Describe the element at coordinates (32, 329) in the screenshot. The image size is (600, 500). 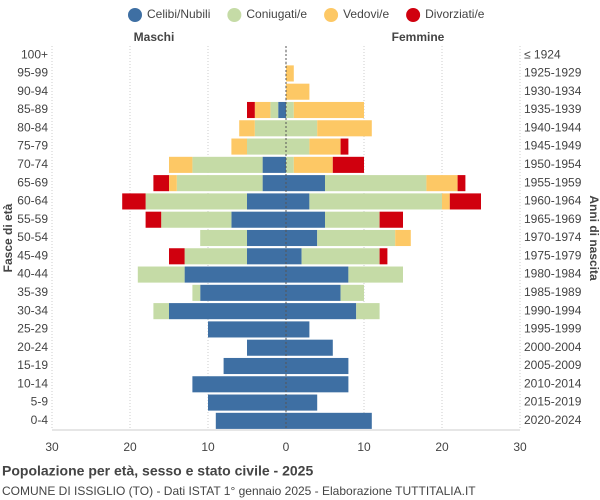
I see `y-tick-label: 25-29` at that location.